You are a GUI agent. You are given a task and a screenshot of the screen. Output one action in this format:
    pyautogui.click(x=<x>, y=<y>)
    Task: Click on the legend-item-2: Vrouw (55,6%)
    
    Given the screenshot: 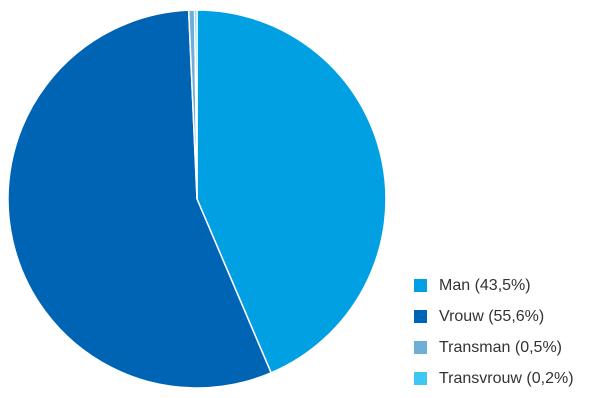 What is the action you would take?
    pyautogui.click(x=494, y=316)
    